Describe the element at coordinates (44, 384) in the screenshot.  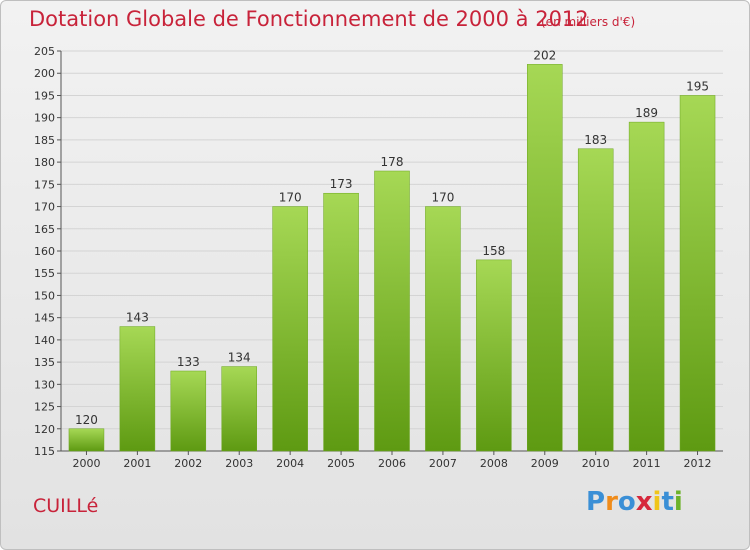
I see `y-tick-label: 130` at that location.